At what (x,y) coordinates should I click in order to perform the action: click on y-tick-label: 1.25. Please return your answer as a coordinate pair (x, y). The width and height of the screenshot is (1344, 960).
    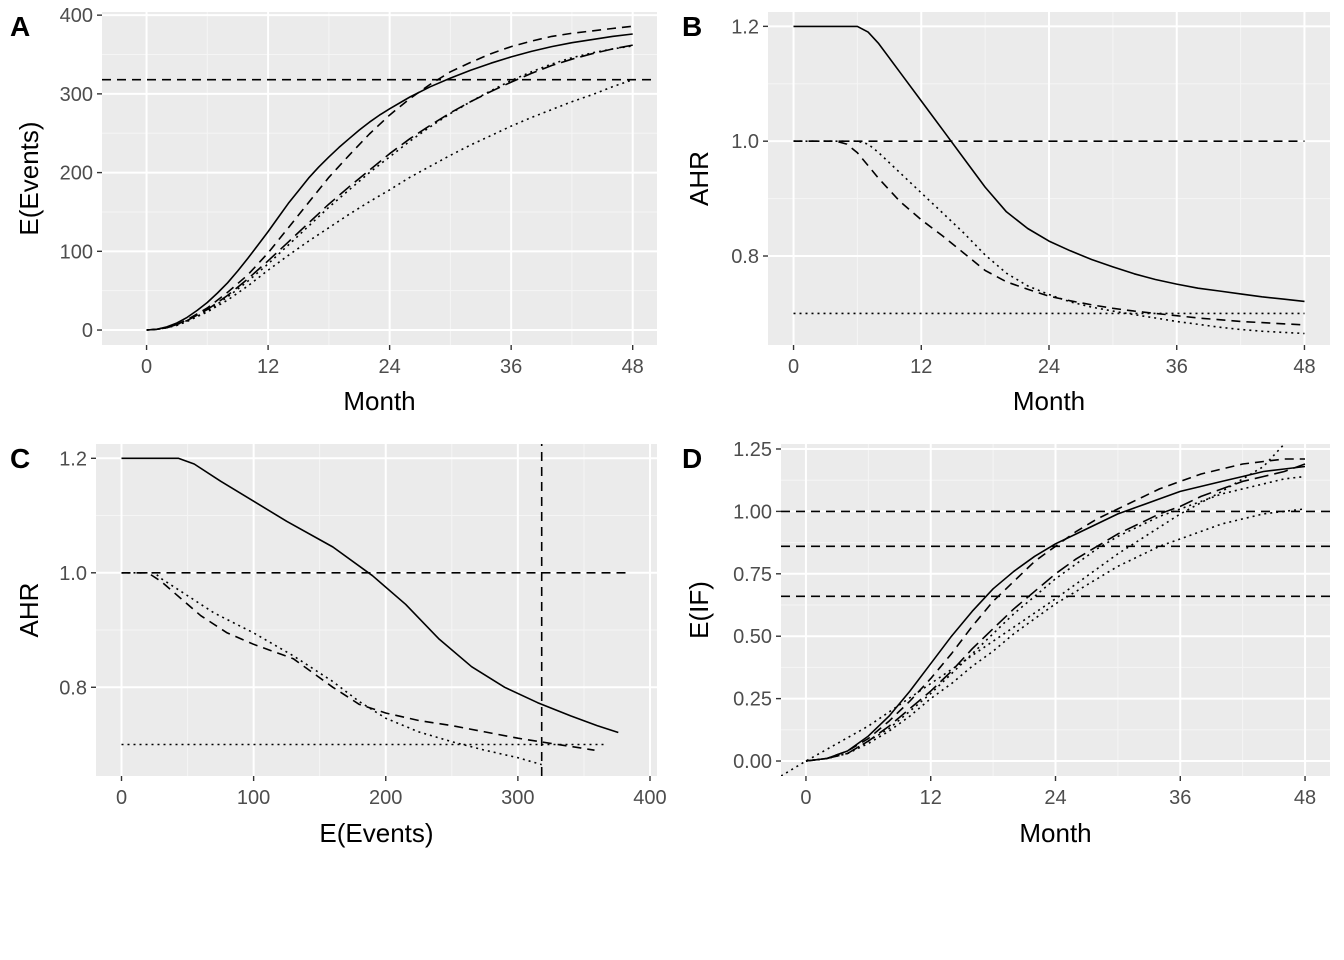
    Looking at the image, I should click on (752, 450).